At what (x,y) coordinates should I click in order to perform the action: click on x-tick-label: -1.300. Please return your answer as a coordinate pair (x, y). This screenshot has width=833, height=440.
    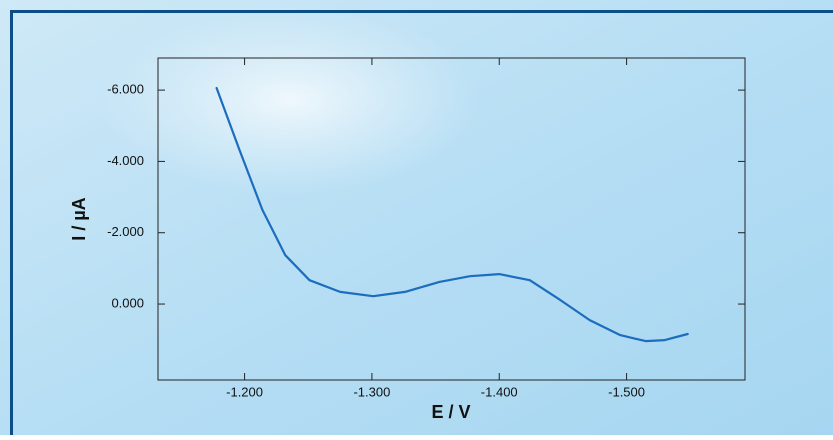
    Looking at the image, I should click on (371, 391).